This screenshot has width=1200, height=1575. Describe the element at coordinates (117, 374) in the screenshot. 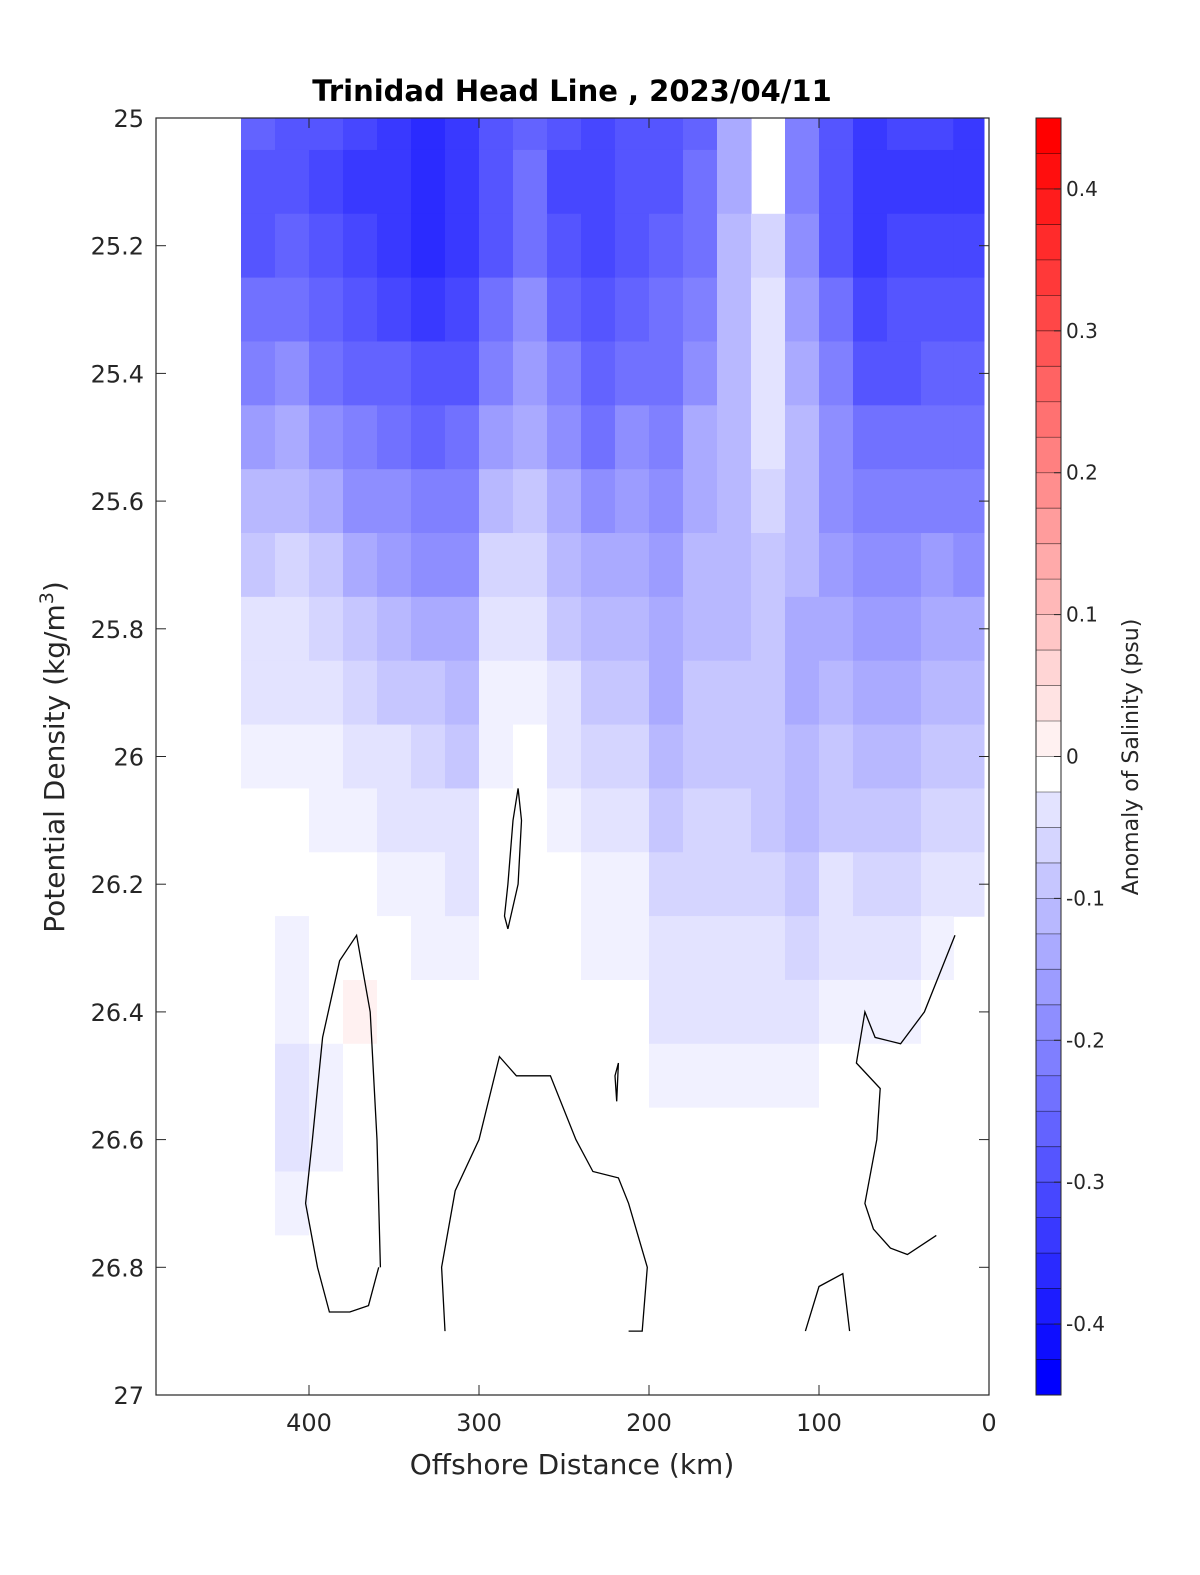

I see `y-tick-label: 25.4` at that location.